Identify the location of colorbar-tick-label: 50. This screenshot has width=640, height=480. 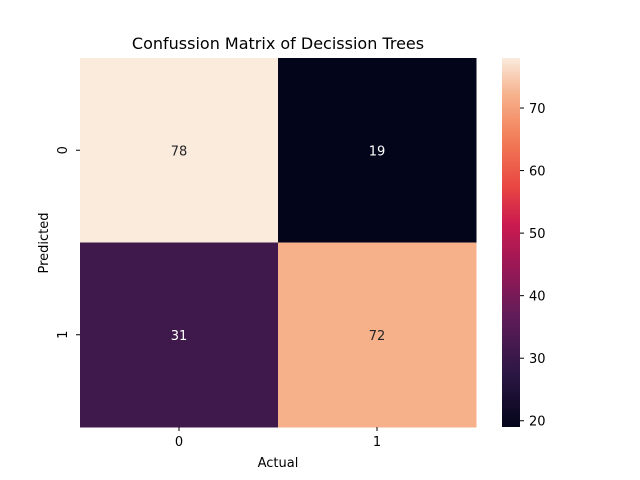
(537, 234).